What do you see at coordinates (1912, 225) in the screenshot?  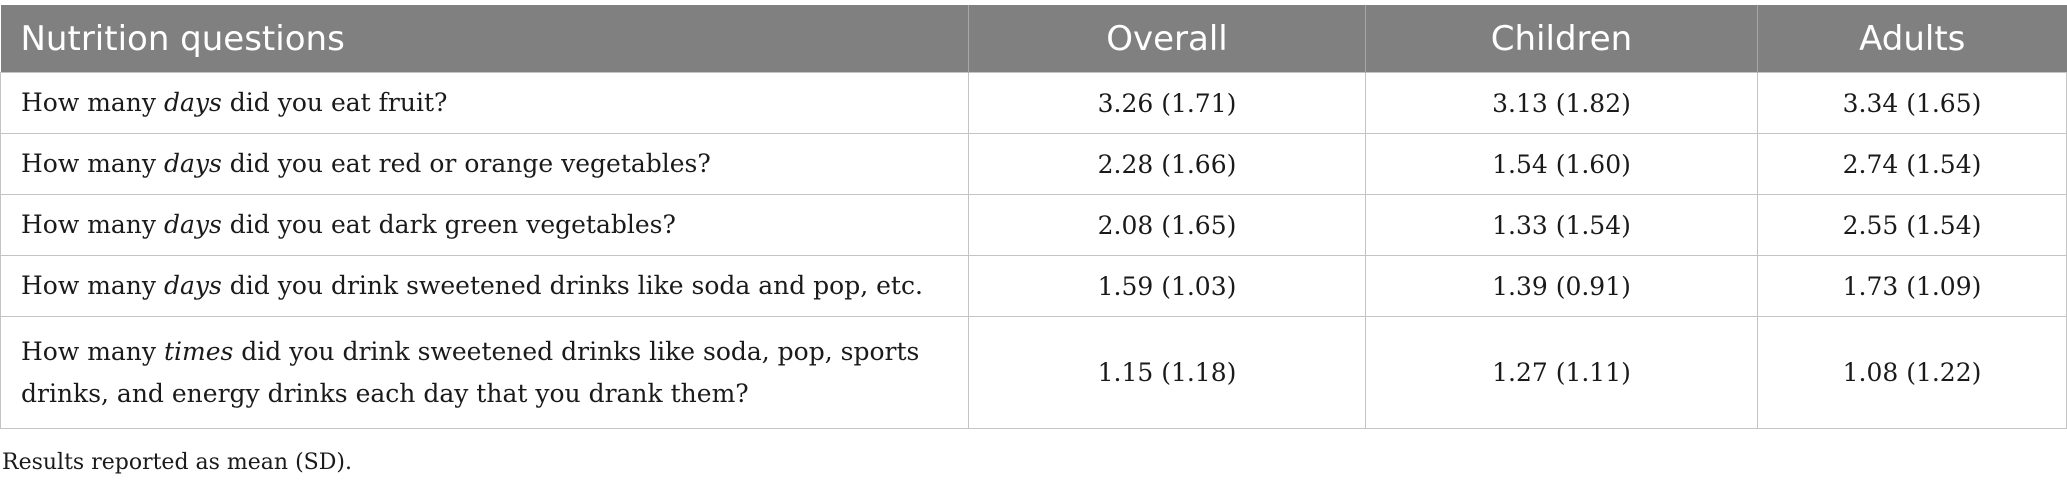 I see `adults-cell: 2.55 (1.54)` at bounding box center [1912, 225].